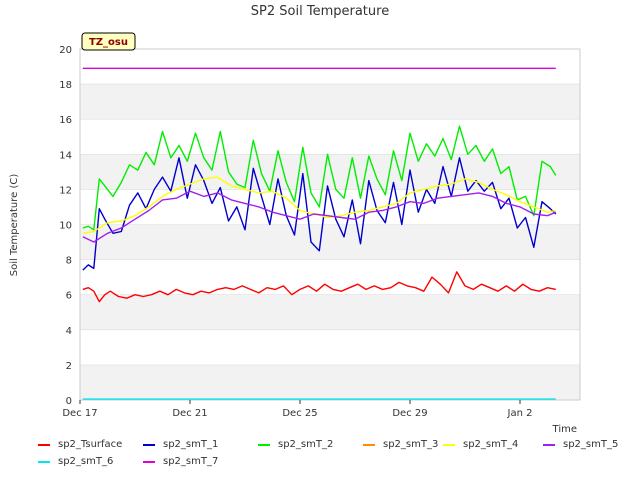 The height and width of the screenshot is (480, 640). What do you see at coordinates (90, 444) in the screenshot?
I see `legend-label: sp2_Tsurface` at bounding box center [90, 444].